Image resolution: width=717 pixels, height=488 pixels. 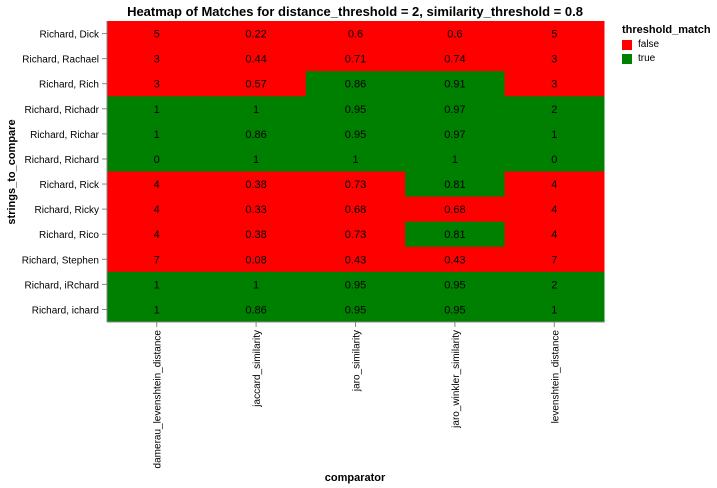 What do you see at coordinates (65, 310) in the screenshot?
I see `y-tick-label-richard-ichard: Richard, ichard` at bounding box center [65, 310].